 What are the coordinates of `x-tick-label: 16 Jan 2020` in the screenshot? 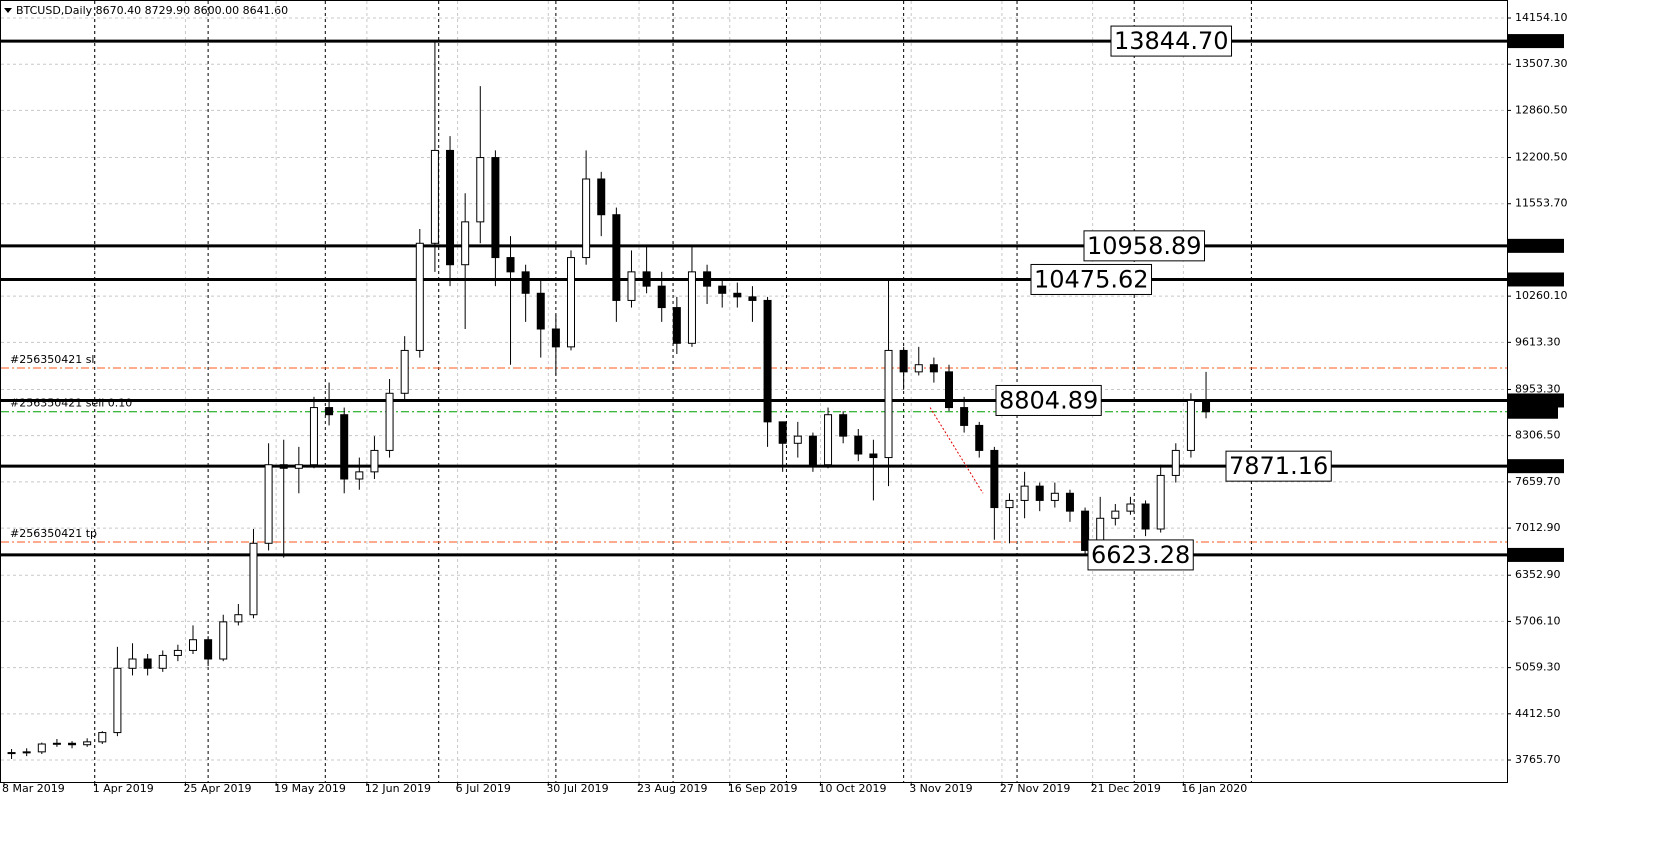 It's located at (1214, 788).